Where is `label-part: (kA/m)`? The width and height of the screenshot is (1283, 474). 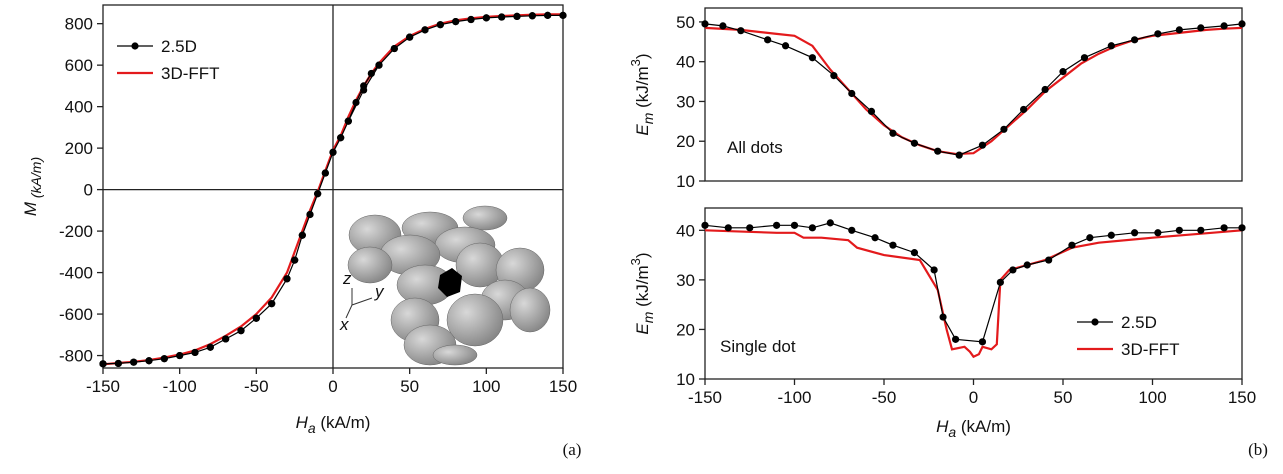 label-part: (kA/m) is located at coordinates (36, 179).